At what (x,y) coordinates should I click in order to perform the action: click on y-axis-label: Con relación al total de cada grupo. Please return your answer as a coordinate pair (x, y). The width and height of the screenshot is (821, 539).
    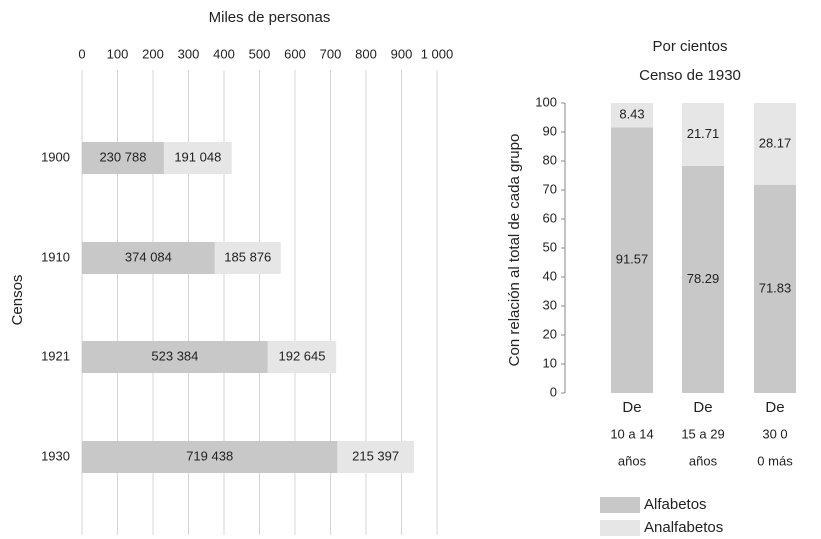
    Looking at the image, I should click on (514, 250).